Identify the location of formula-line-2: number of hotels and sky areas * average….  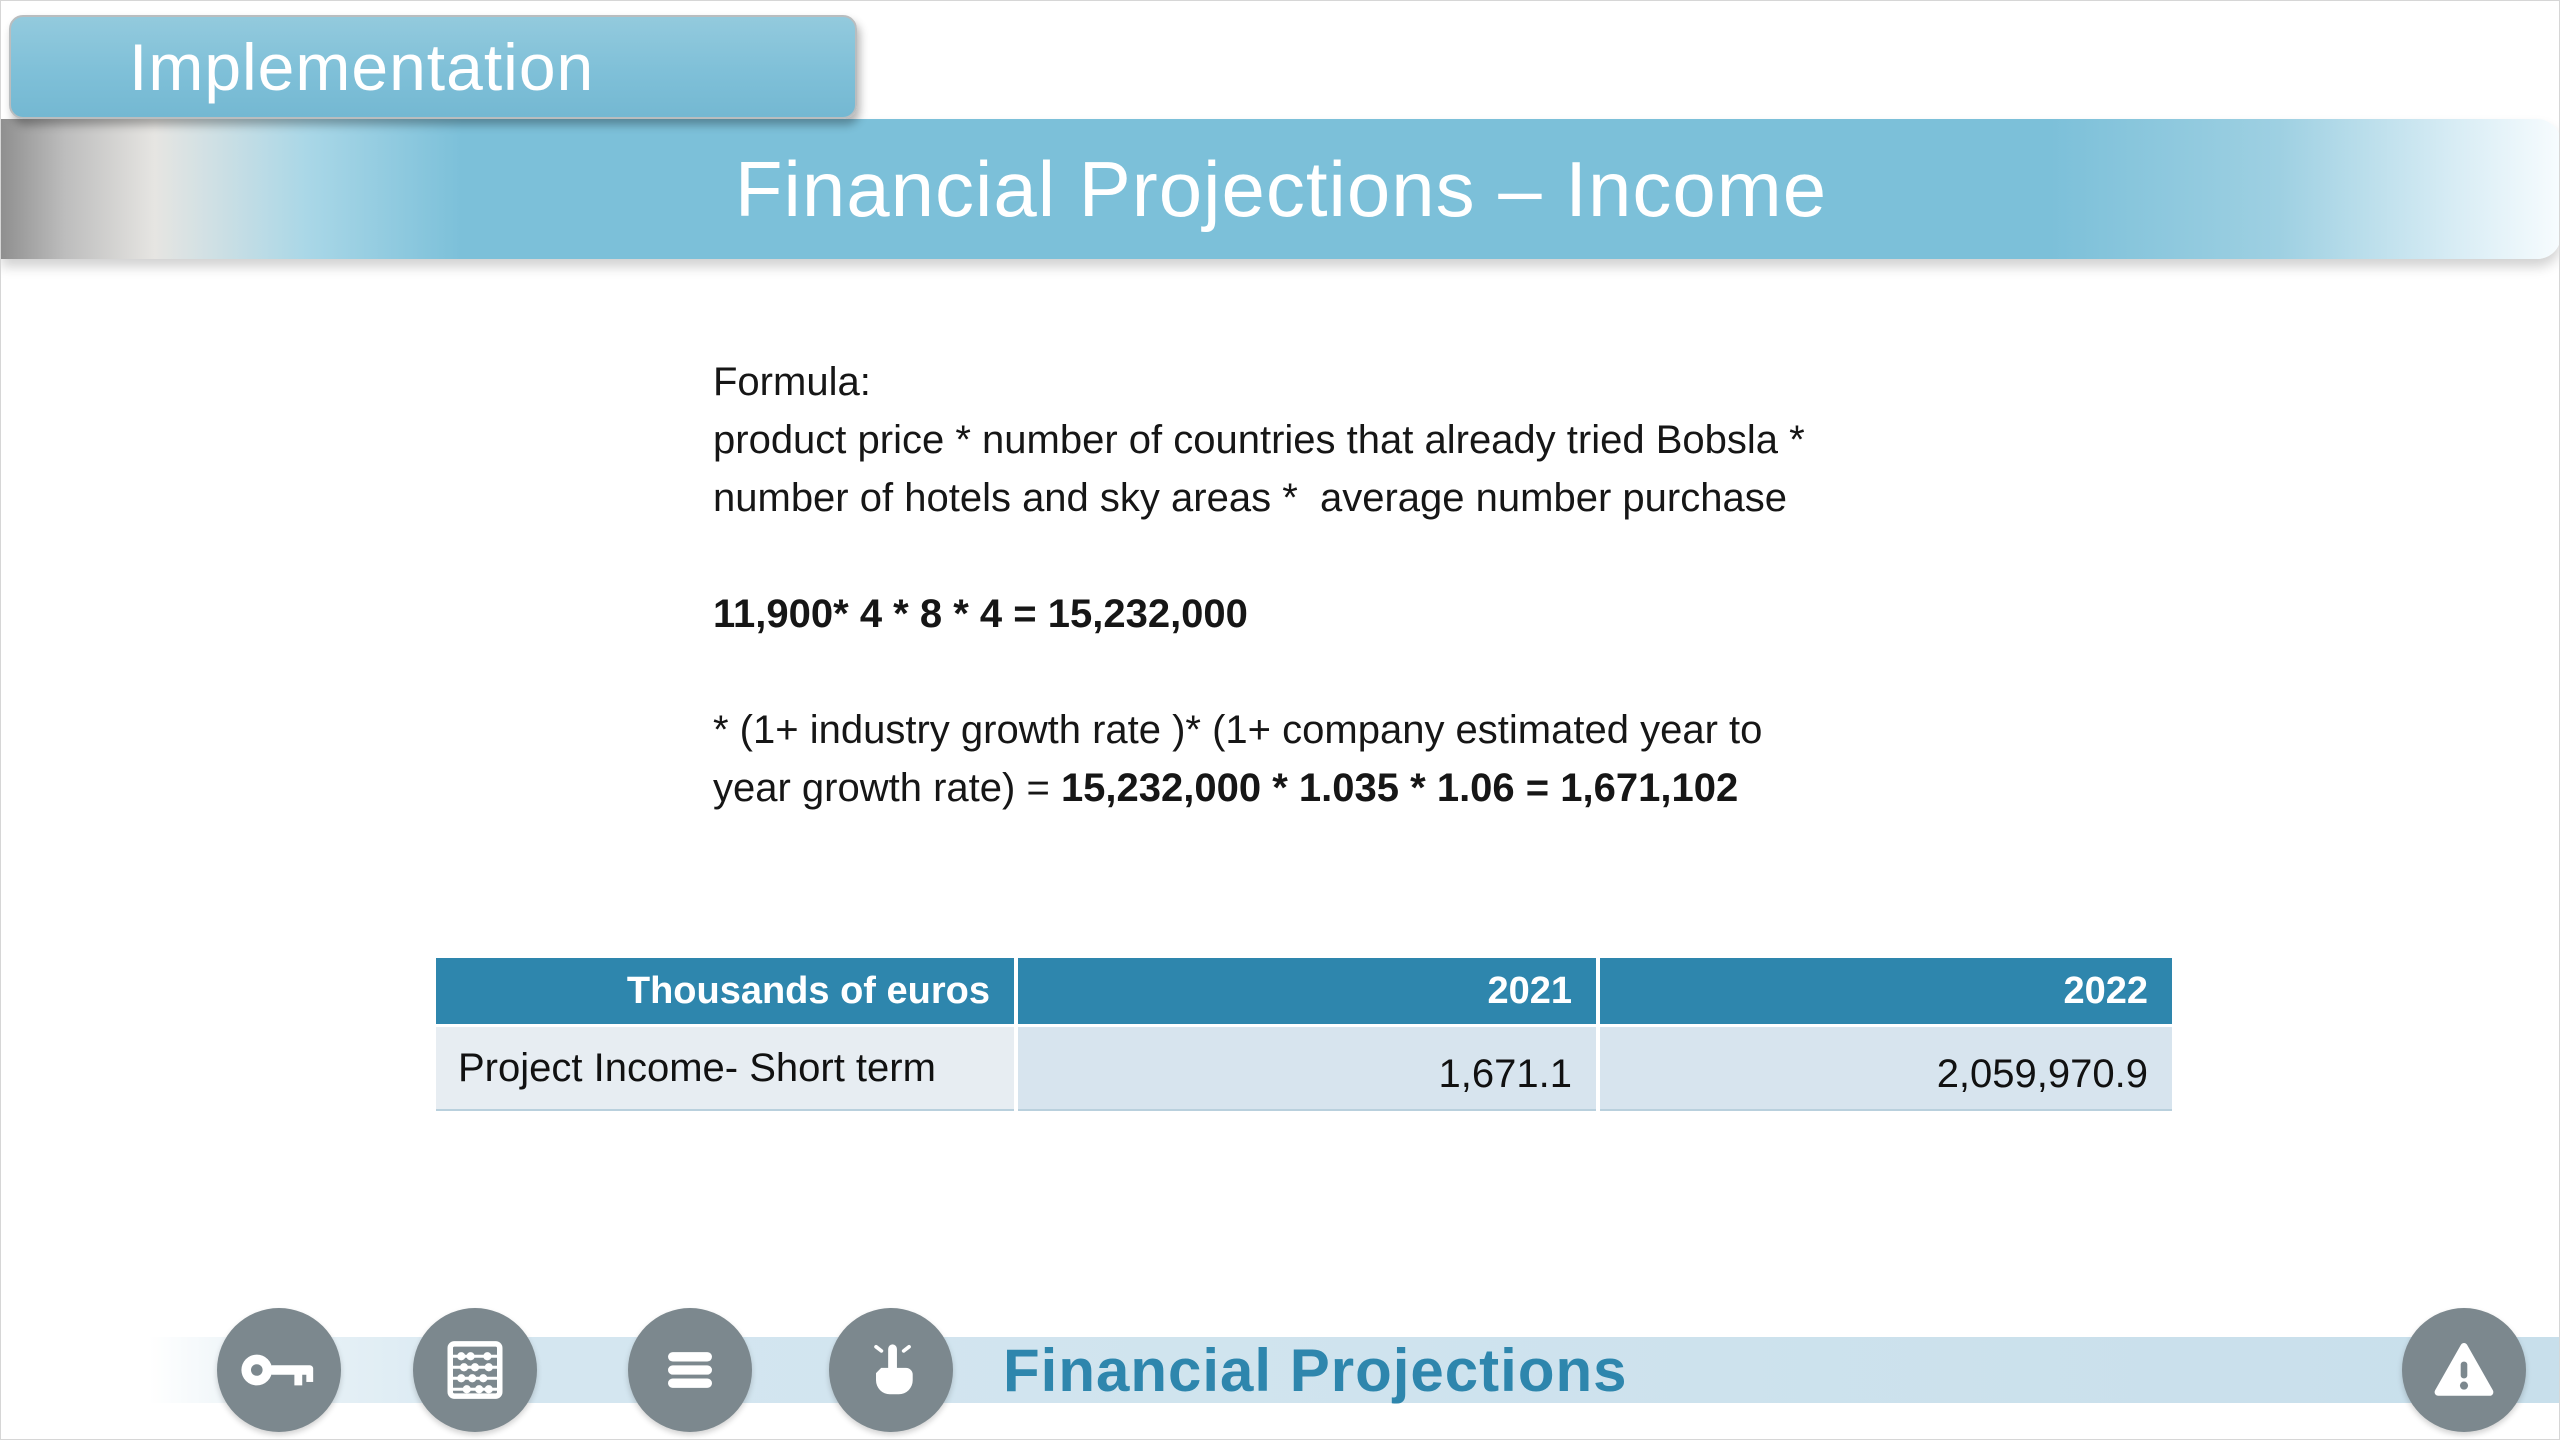
(1250, 498).